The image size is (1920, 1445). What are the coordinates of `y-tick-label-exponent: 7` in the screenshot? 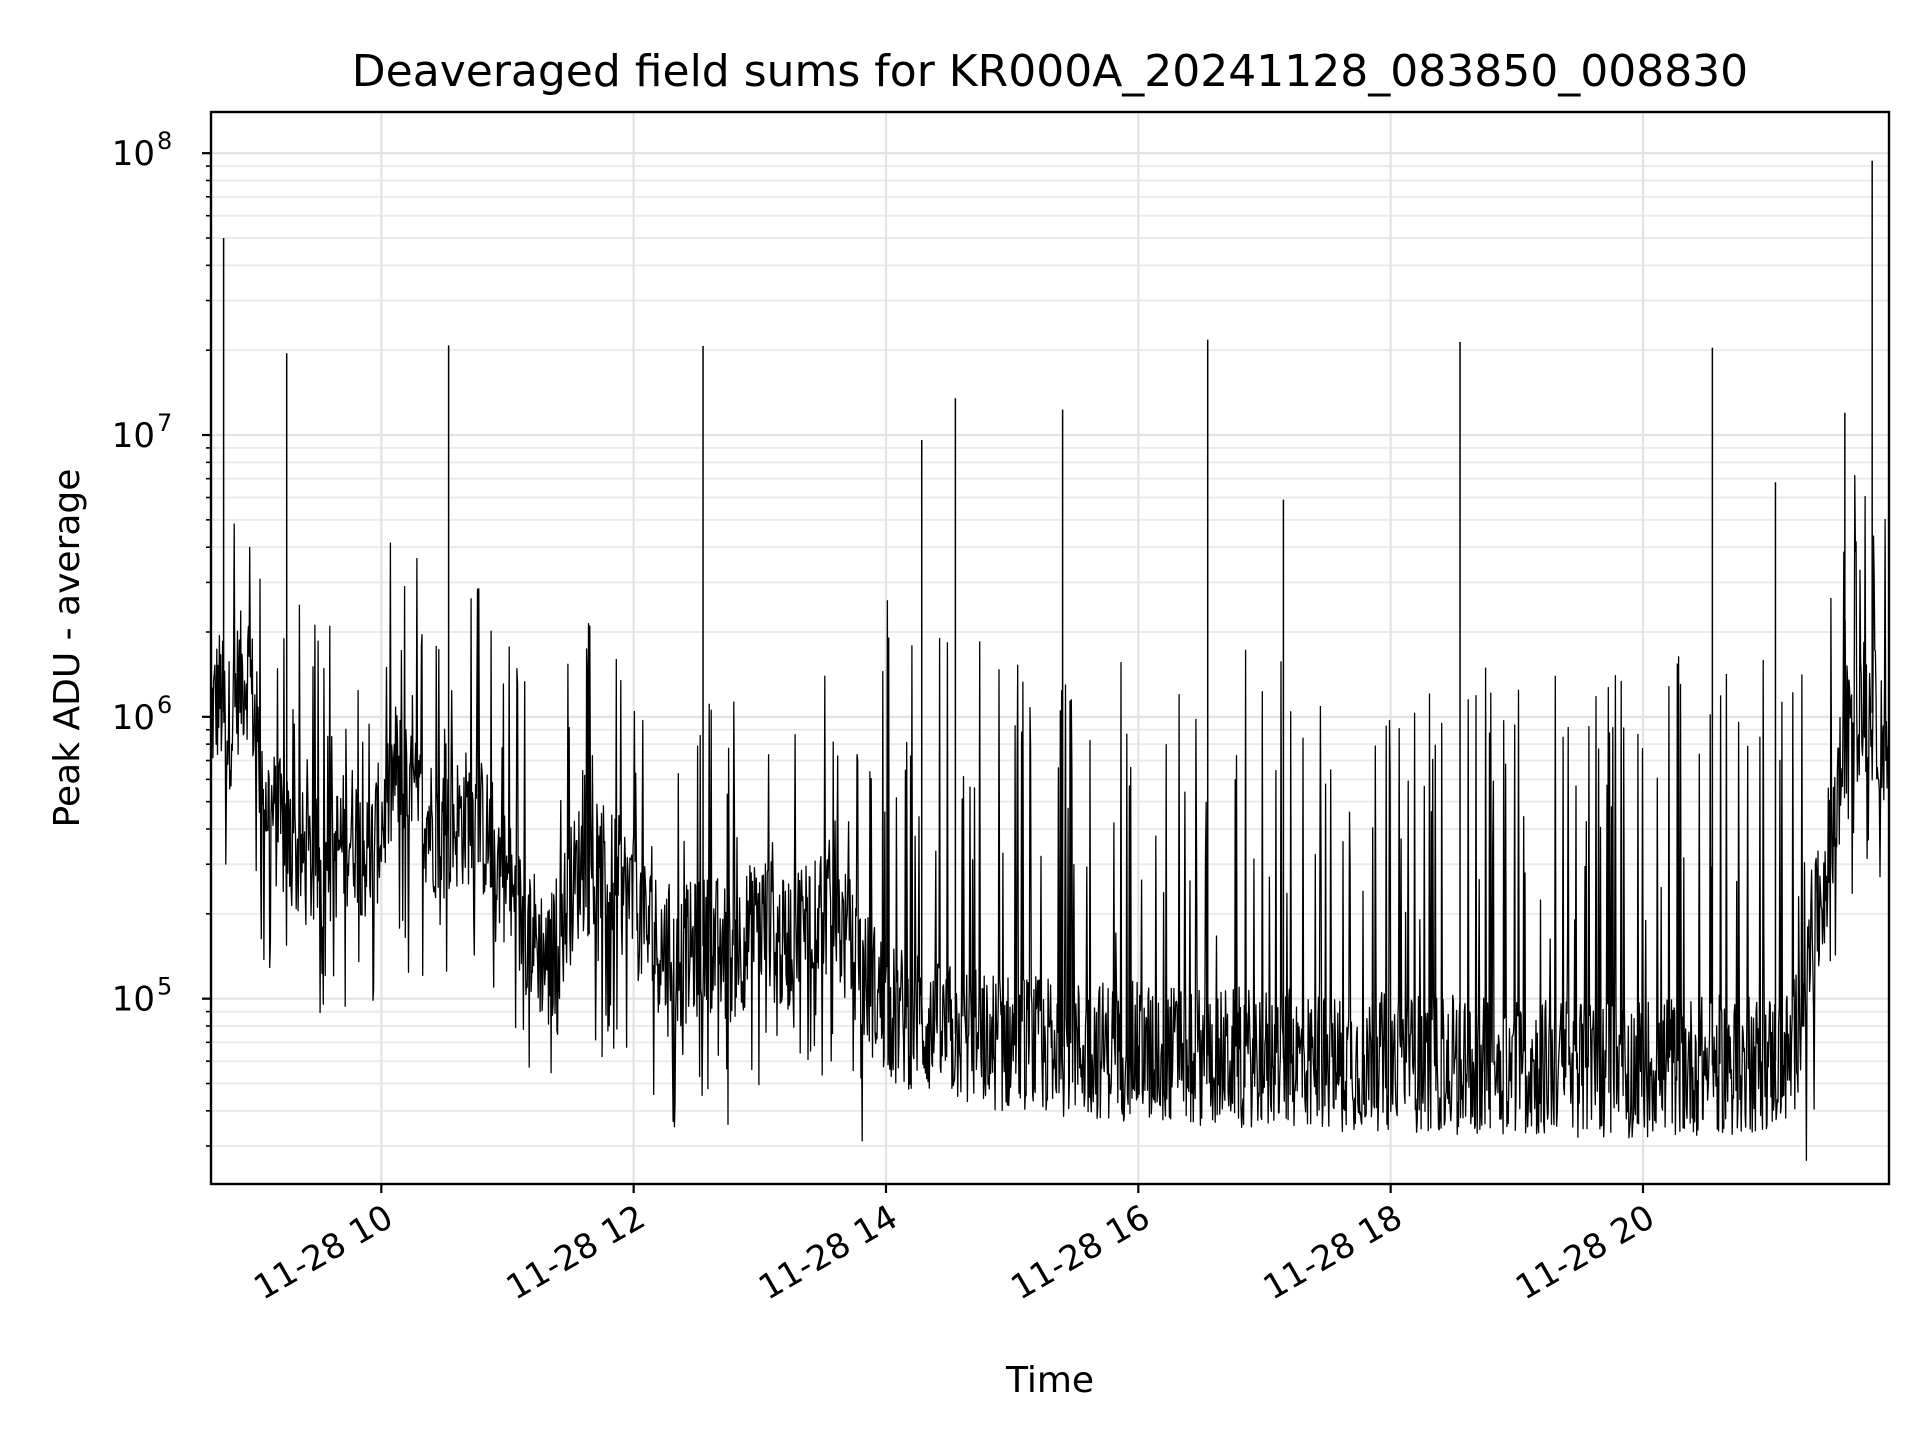 It's located at (164, 423).